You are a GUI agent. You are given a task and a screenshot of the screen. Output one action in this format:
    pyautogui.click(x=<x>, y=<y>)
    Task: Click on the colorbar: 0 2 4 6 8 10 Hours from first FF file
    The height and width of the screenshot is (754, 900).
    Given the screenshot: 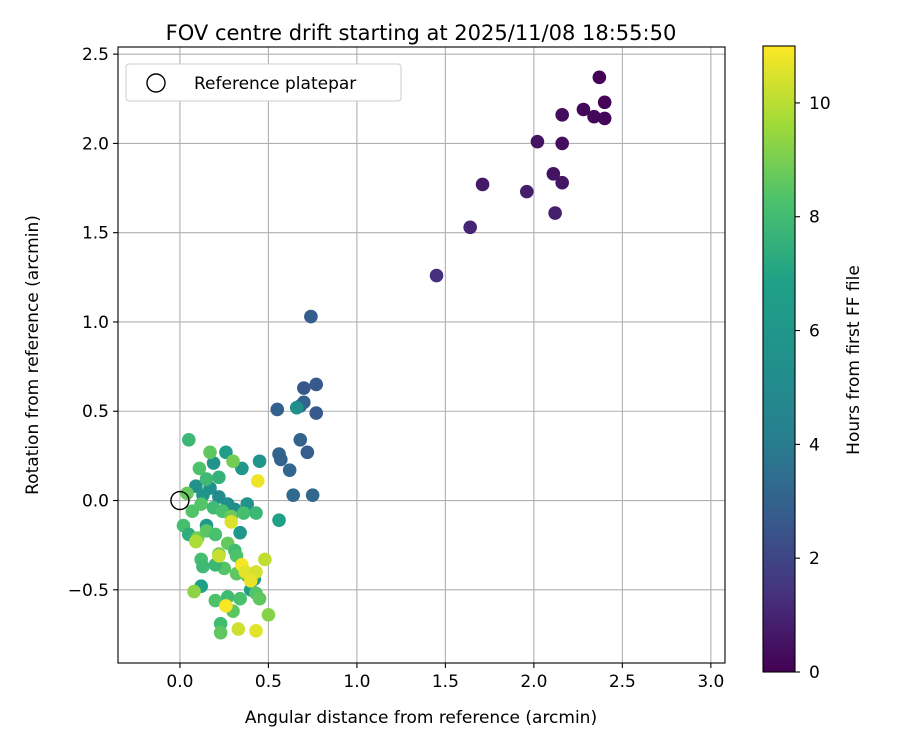 What is the action you would take?
    pyautogui.click(x=813, y=364)
    